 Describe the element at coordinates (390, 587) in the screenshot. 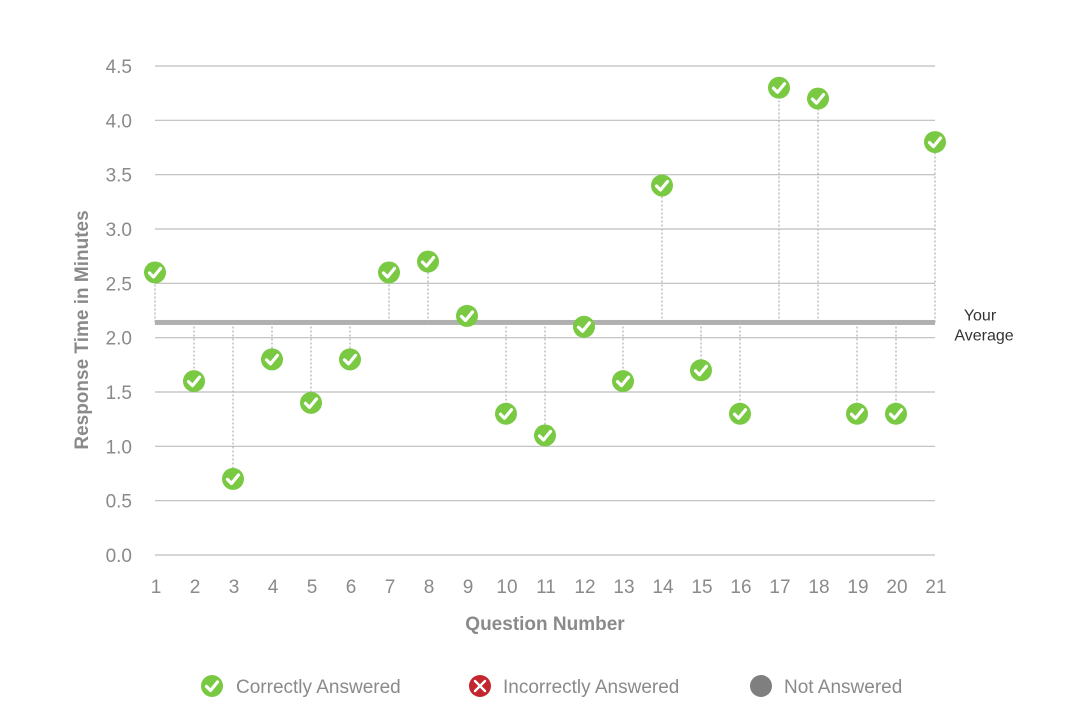

I see `x-tick-label: 7` at that location.